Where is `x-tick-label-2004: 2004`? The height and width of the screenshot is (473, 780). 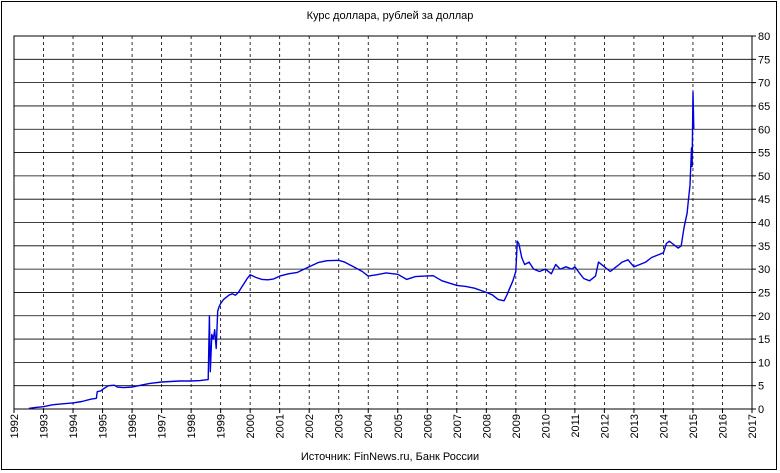 x-tick-label-2004: 2004 is located at coordinates (369, 426).